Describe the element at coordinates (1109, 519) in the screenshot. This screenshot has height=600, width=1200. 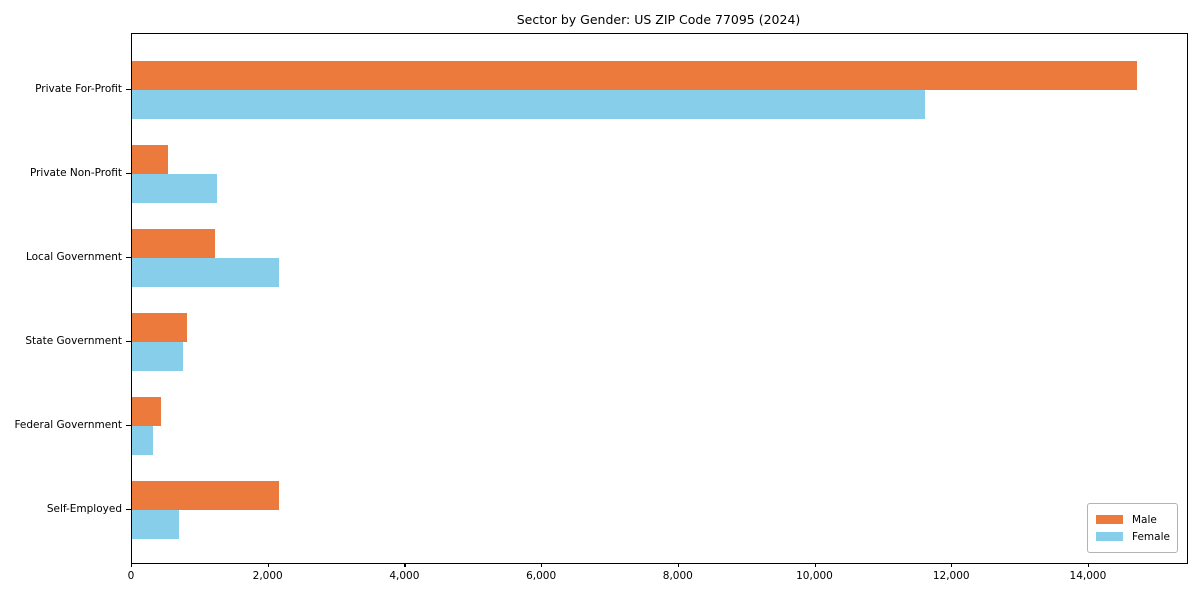
I see `male-series-swatch` at that location.